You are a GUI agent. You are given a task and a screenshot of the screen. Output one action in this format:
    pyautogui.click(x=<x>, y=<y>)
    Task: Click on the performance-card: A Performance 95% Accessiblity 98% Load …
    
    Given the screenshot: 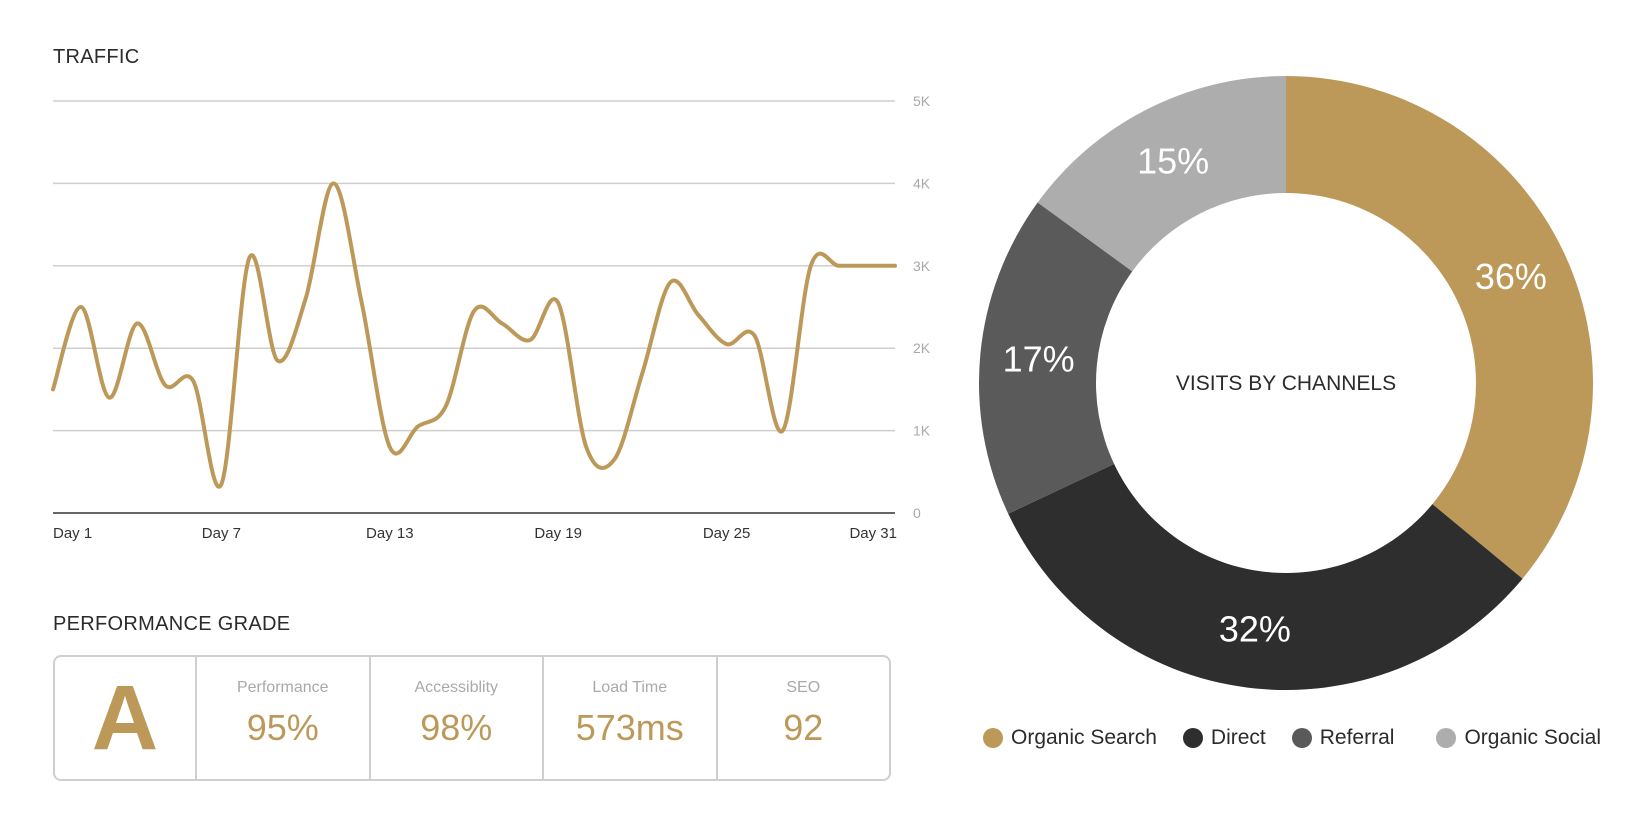 What is the action you would take?
    pyautogui.click(x=472, y=718)
    